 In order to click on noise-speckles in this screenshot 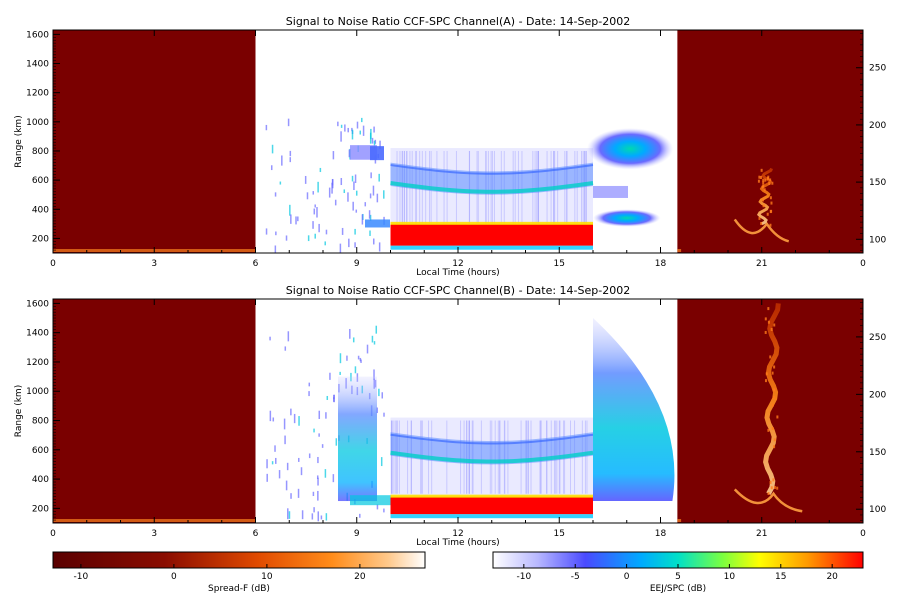, I will do `click(325, 185)`.